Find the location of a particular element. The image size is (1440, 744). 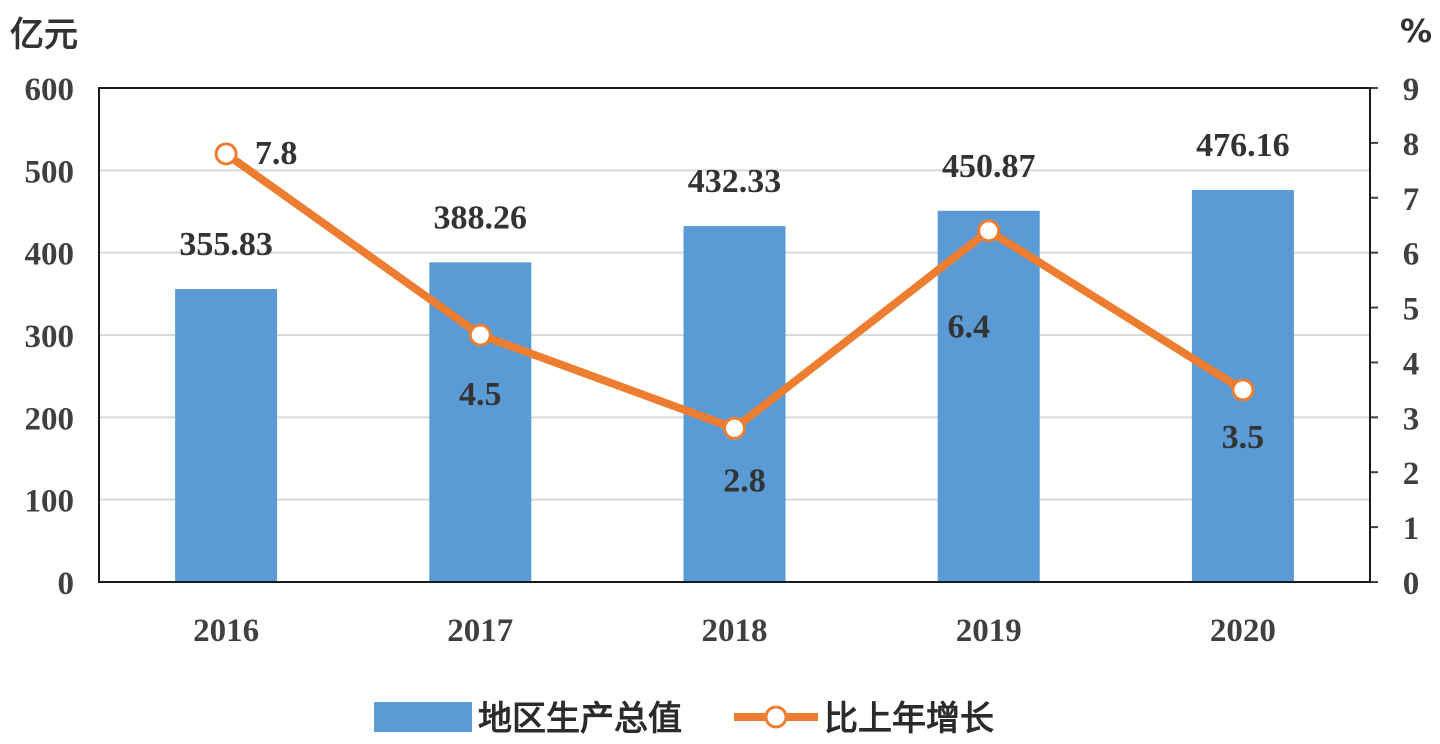

left-tick-label: 600 is located at coordinates (50, 90).